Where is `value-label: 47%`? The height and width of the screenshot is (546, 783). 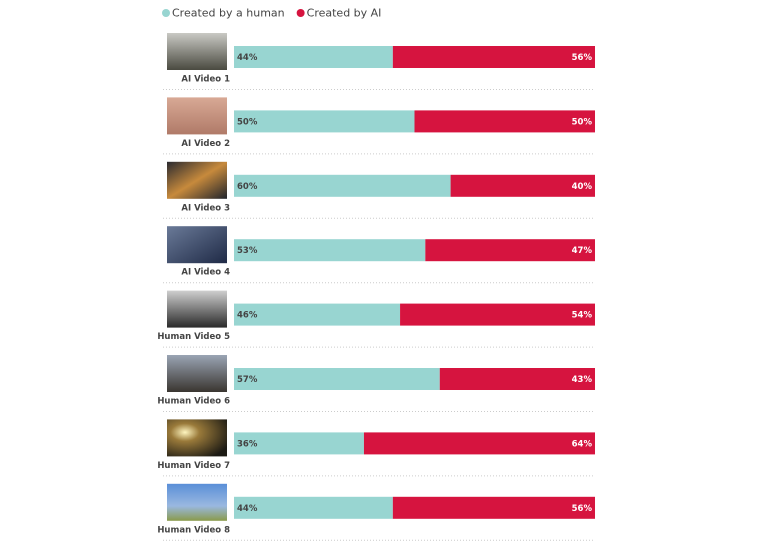 value-label: 47% is located at coordinates (582, 251).